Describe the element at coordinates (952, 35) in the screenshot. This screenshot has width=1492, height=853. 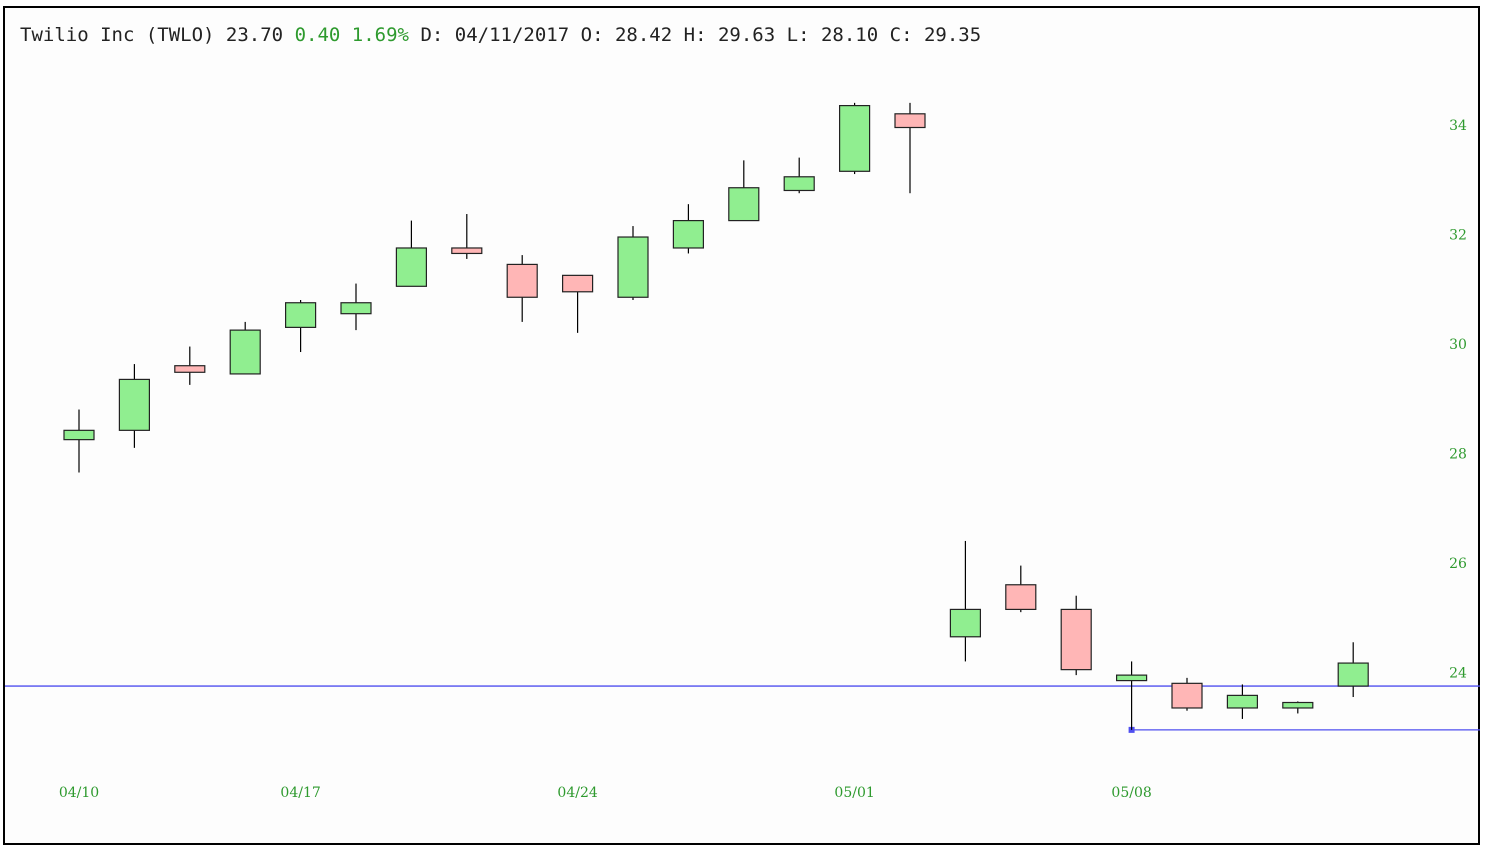
I see `close-value: 29.35` at that location.